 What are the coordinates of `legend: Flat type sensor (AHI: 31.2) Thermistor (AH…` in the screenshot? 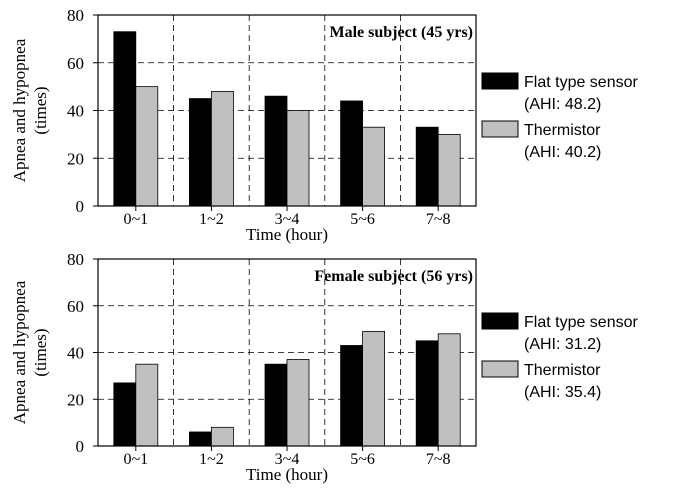 It's located at (560, 356).